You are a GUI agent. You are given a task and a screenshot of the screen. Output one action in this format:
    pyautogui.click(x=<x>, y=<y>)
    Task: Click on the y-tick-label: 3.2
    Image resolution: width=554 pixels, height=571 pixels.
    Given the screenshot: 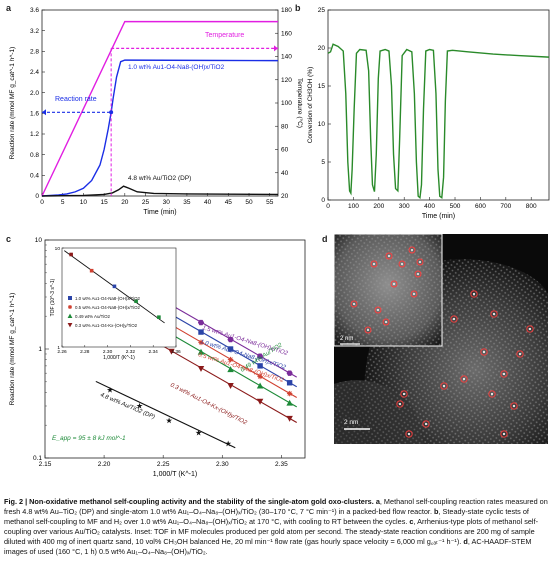 What is the action you would take?
    pyautogui.click(x=34, y=31)
    